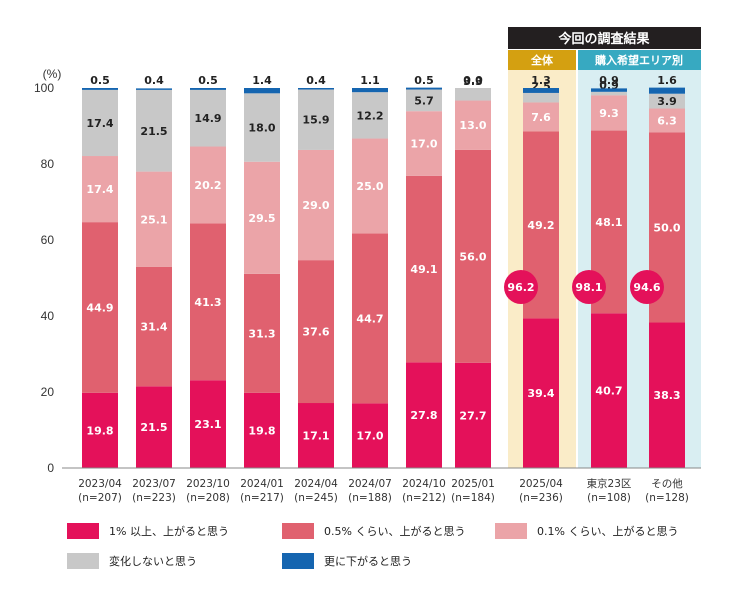 This screenshot has height=600, width=750. What do you see at coordinates (609, 483) in the screenshot?
I see `x-tick-label: 東京23区` at bounding box center [609, 483].